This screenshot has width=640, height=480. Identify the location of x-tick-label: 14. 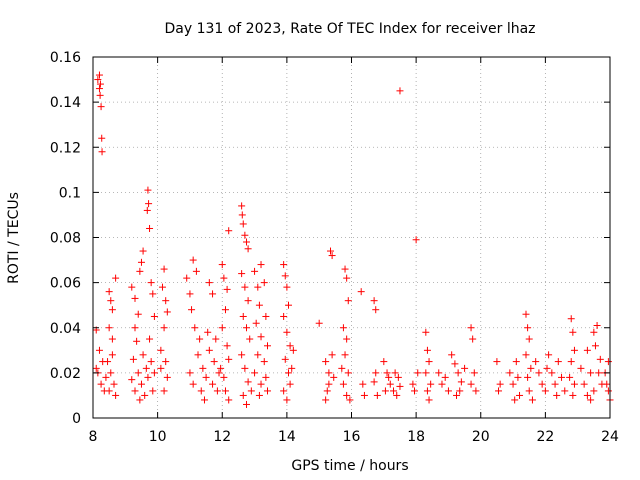
(287, 437).